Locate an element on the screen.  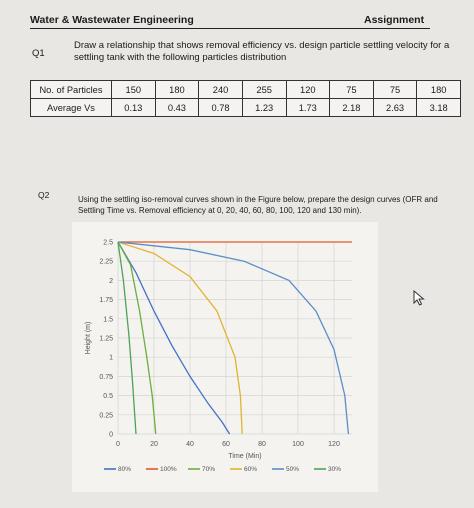
table-cell: 2.18 is located at coordinates (351, 107).